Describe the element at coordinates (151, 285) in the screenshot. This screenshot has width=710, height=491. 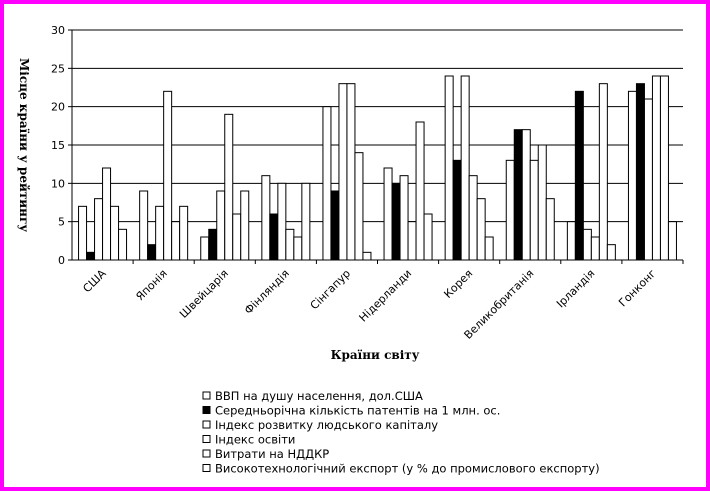
I see `x-tick-label: Японія` at that location.